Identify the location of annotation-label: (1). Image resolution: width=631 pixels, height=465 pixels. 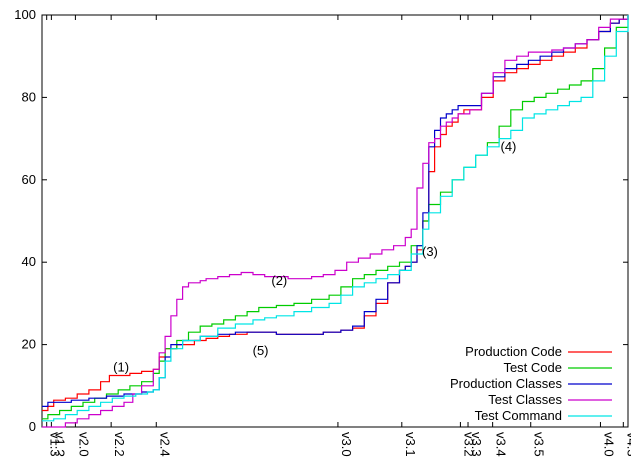
(121, 366).